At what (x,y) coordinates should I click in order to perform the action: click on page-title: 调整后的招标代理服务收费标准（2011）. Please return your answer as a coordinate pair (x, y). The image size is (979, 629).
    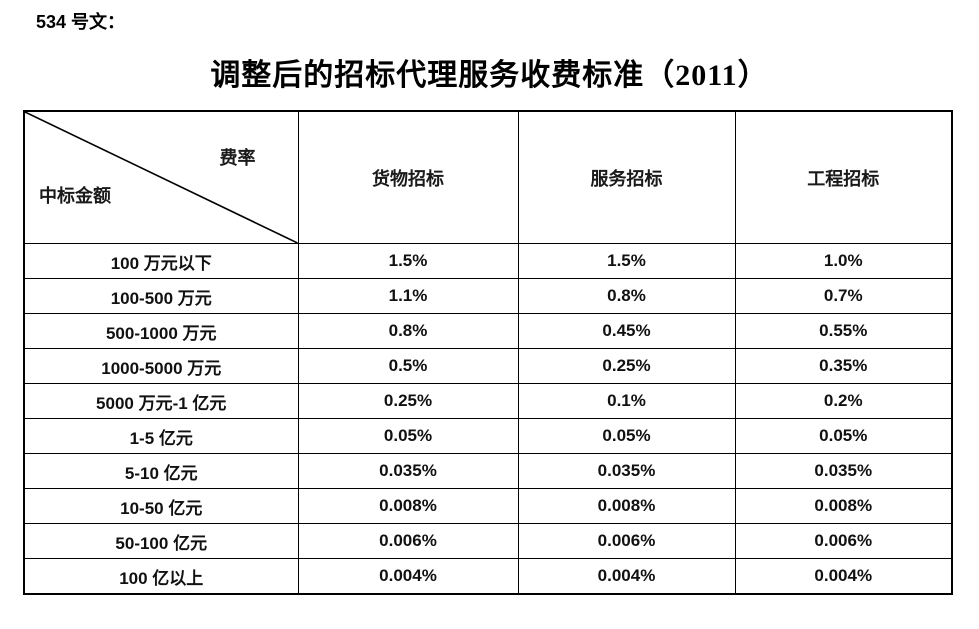
    Looking at the image, I should click on (489, 75).